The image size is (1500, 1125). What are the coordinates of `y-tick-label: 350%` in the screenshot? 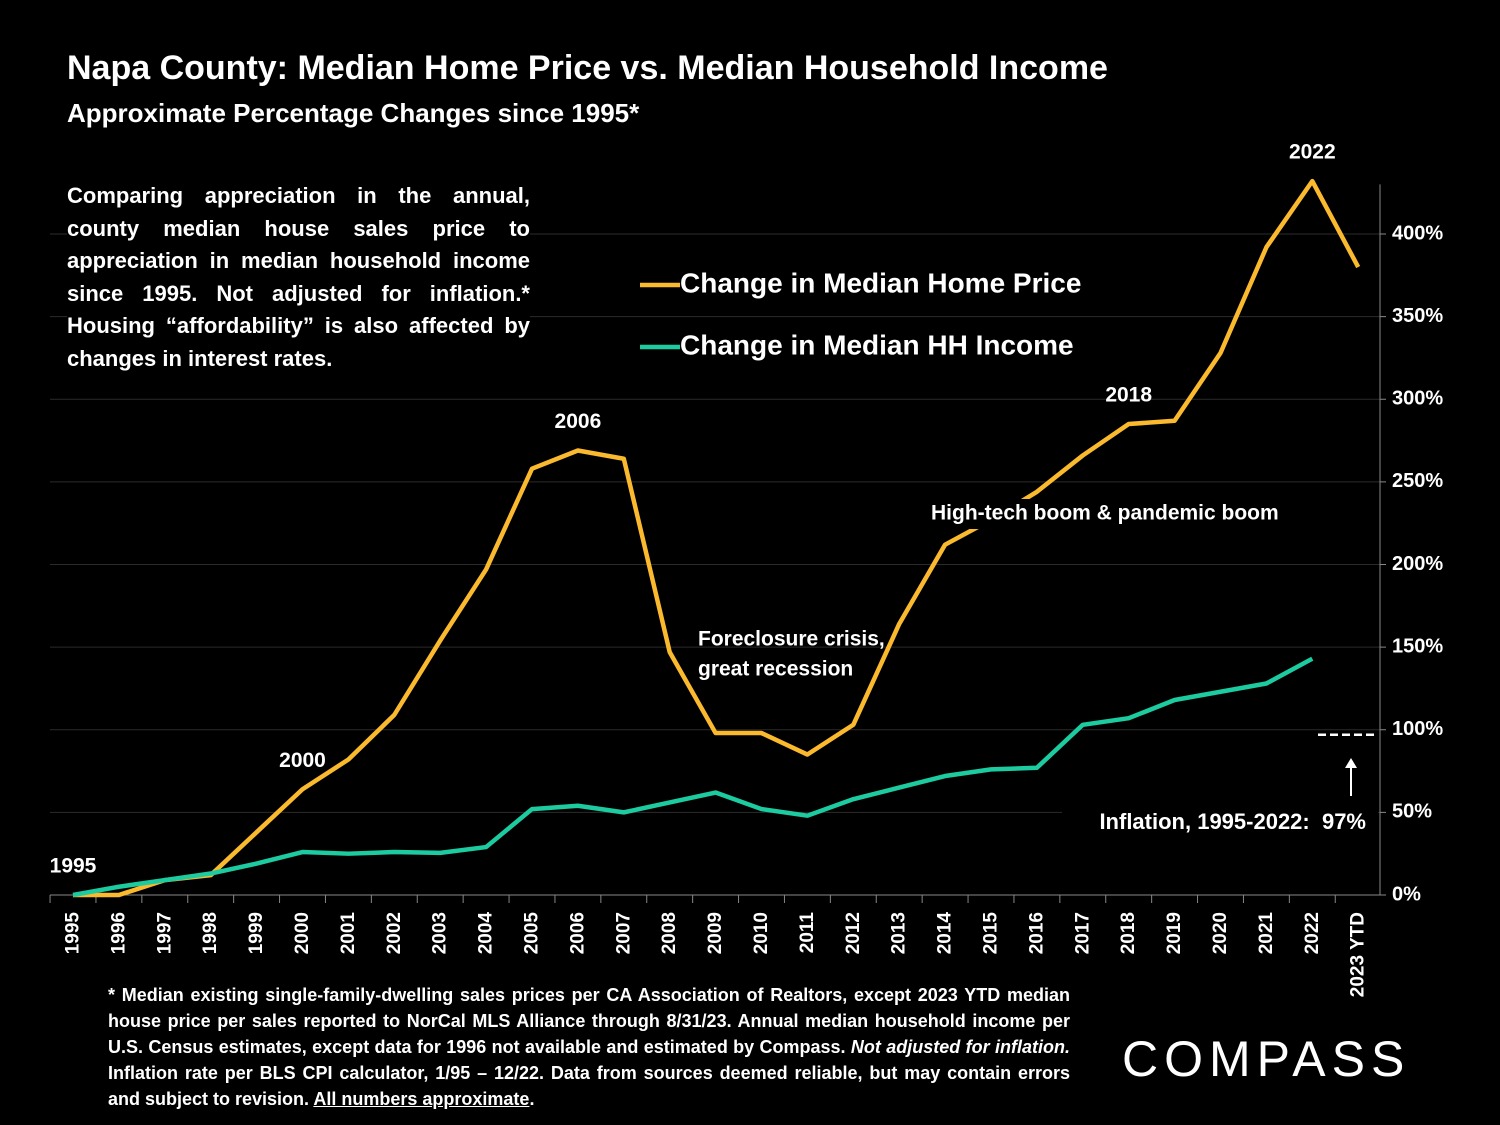 It's located at (1417, 316).